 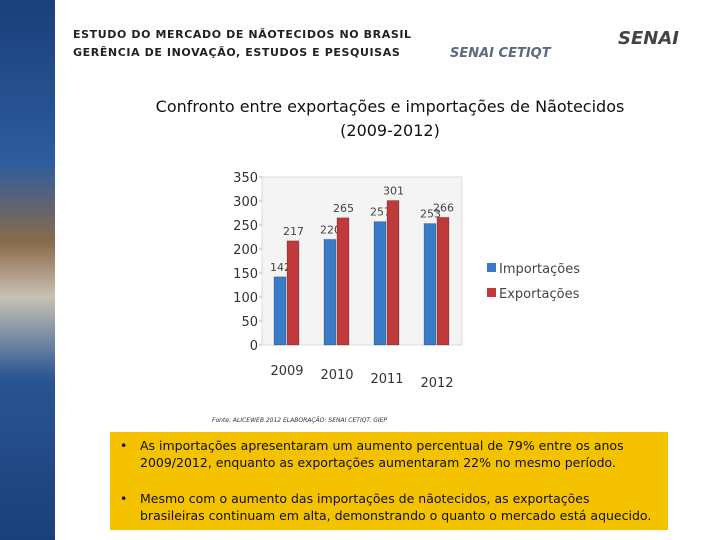 I want to click on y-tick-label: 300, so click(x=245, y=202).